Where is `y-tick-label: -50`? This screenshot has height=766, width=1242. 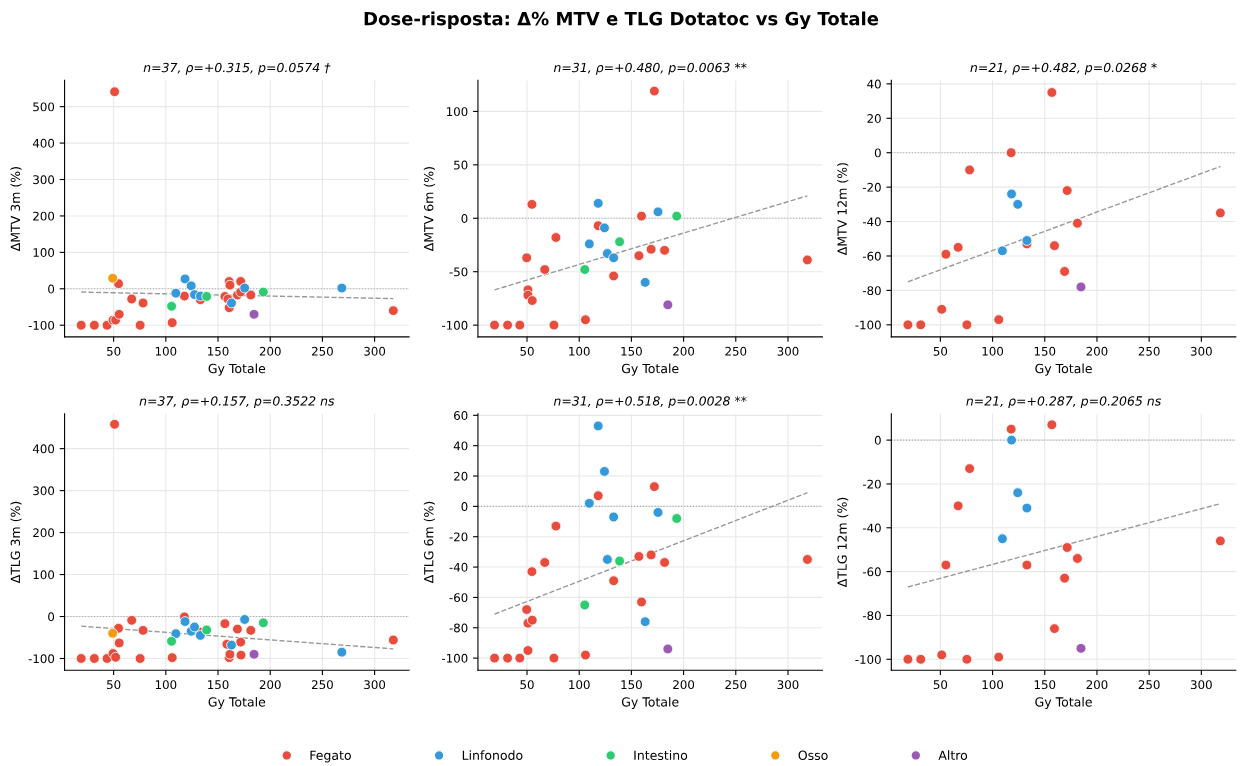 y-tick-label: -50 is located at coordinates (458, 272).